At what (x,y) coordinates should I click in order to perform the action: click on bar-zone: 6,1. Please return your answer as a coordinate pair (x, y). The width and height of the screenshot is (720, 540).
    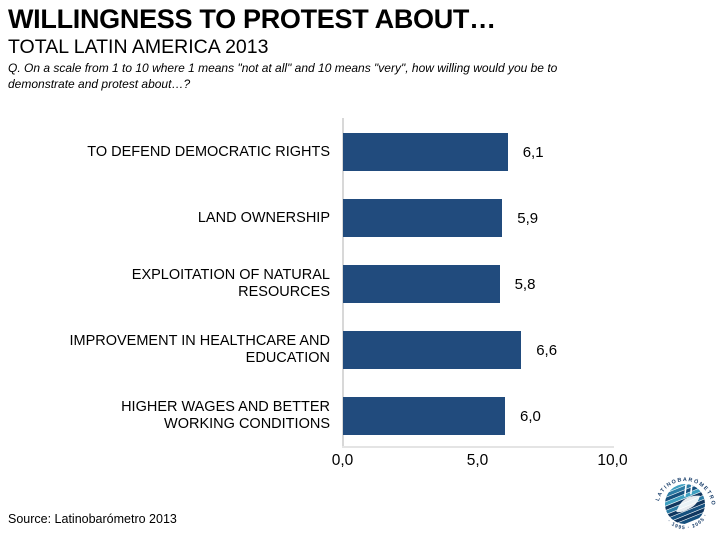
    Looking at the image, I should click on (443, 152).